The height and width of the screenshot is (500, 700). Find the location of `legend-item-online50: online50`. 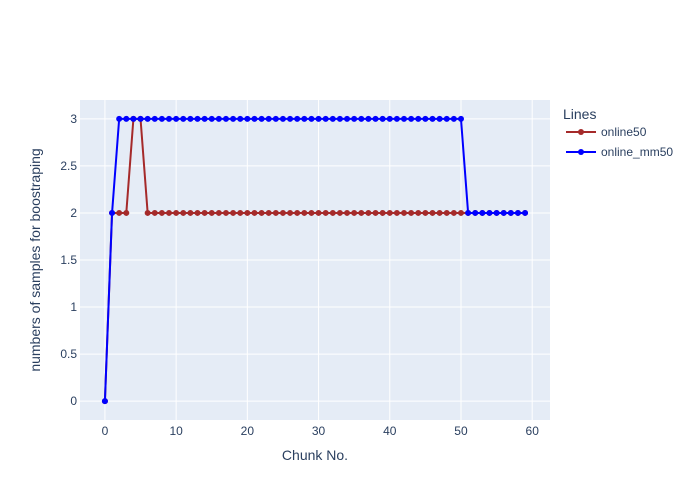

legend-item-online50: online50 is located at coordinates (606, 132).